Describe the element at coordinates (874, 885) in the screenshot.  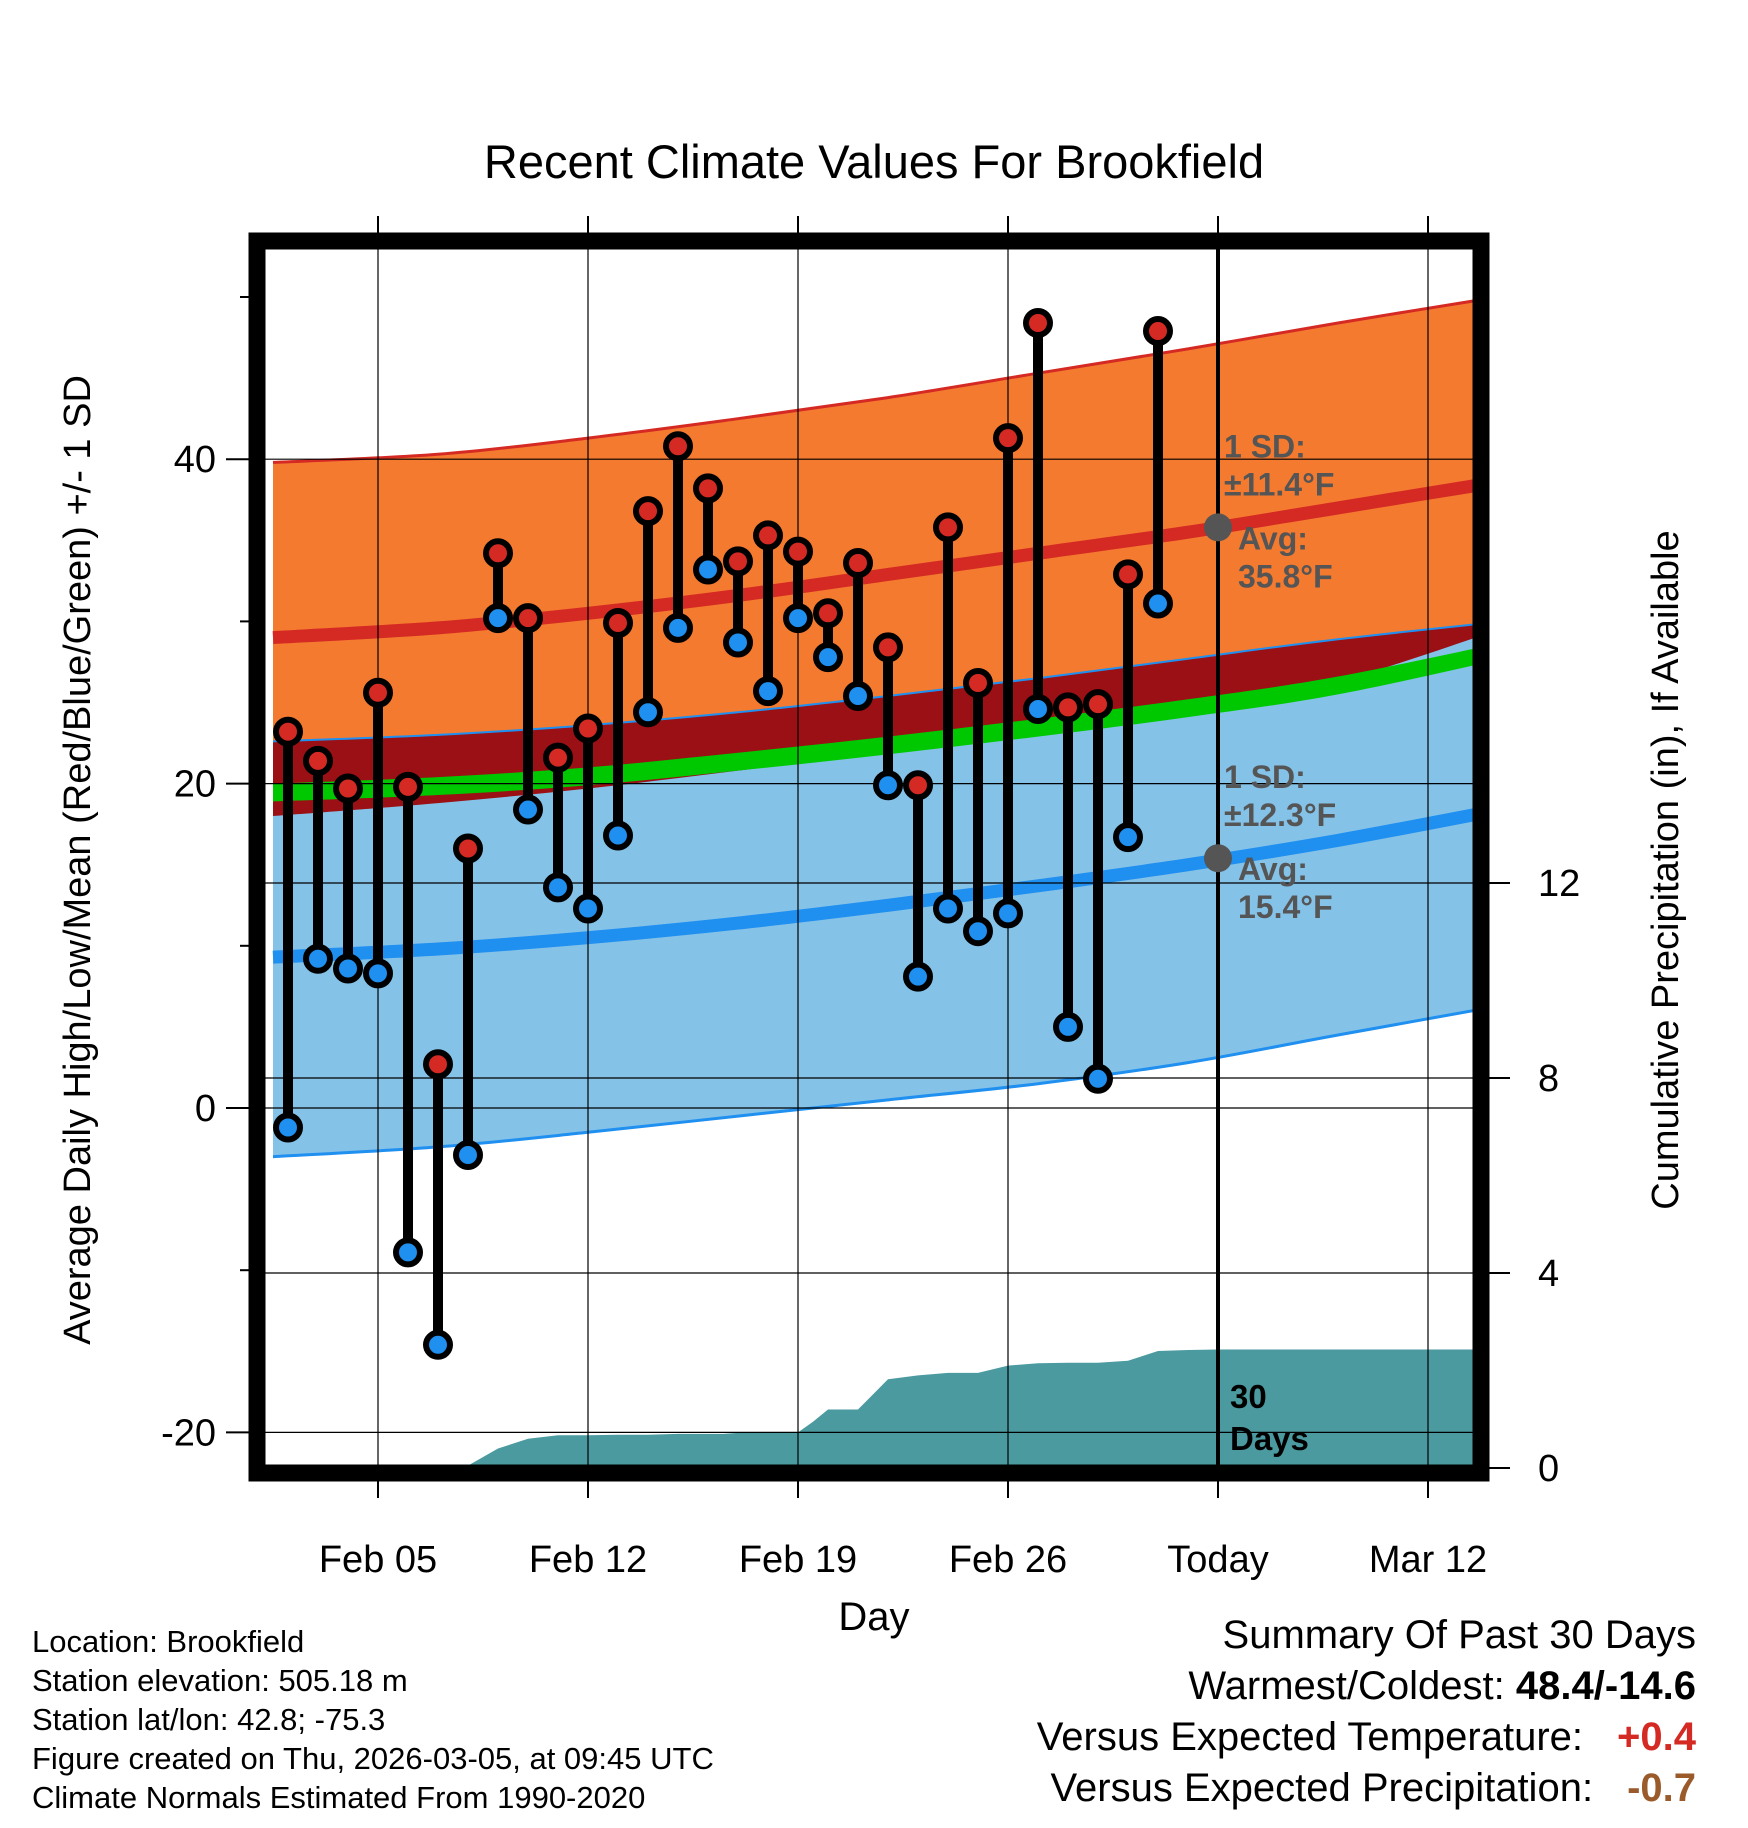
I see `low-average-line` at that location.